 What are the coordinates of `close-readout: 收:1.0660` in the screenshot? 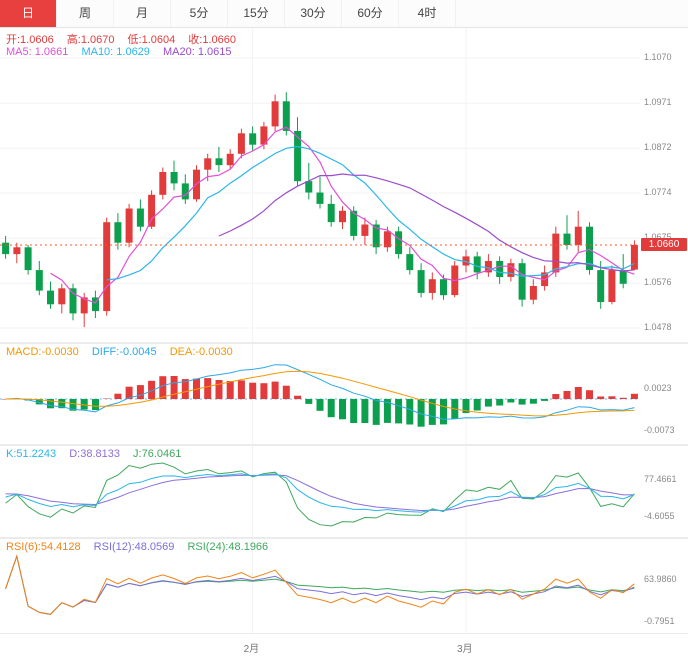 It's located at (212, 40).